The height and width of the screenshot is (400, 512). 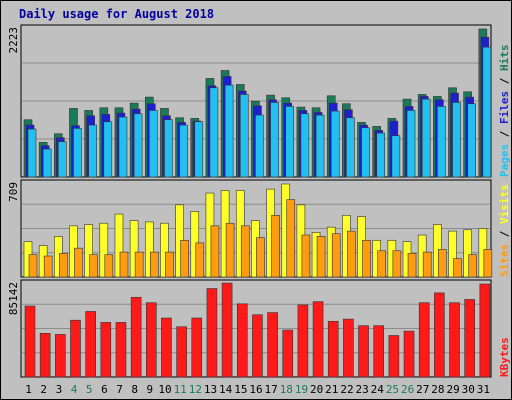 I want to click on x-tick-label: 11, so click(x=180, y=389).